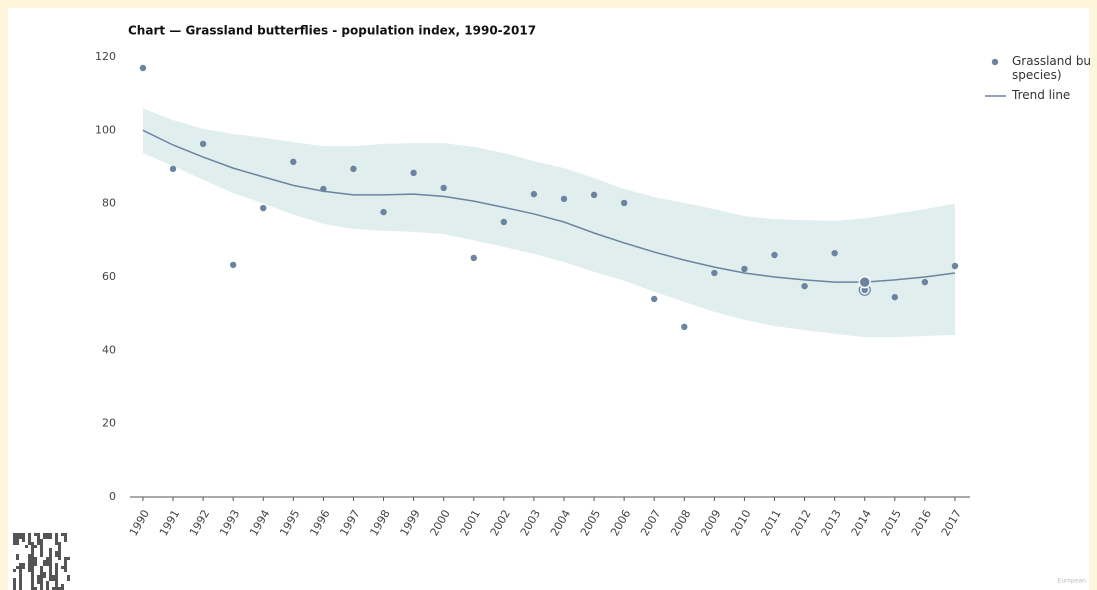  Describe the element at coordinates (41, 561) in the screenshot. I see `qr-code` at that location.